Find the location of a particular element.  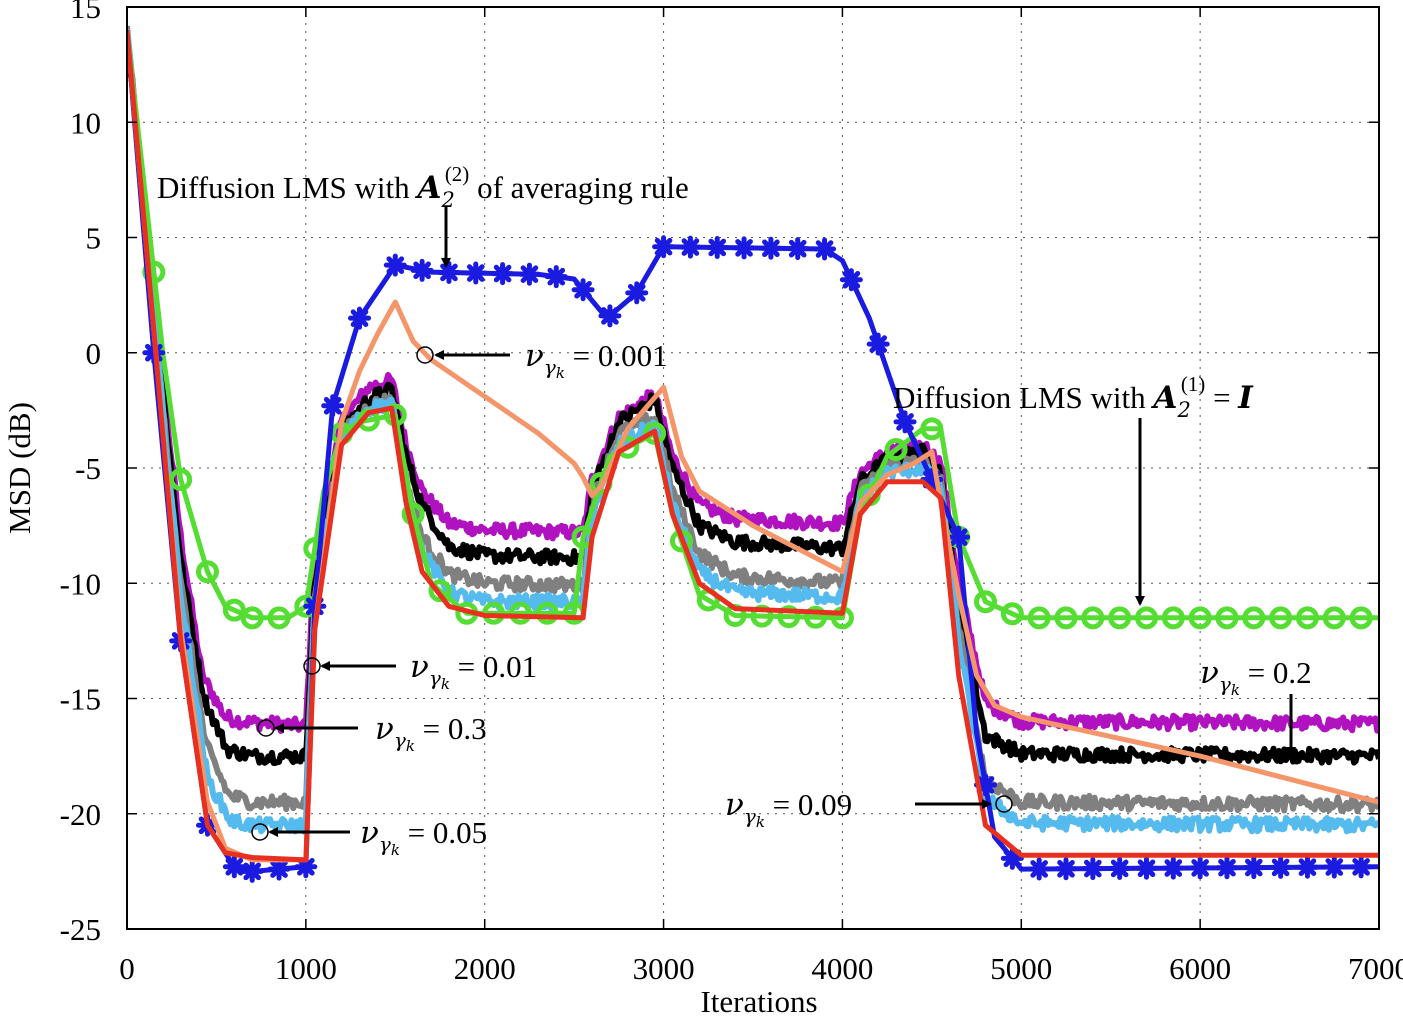

x-tick-label: 1000 is located at coordinates (306, 968).